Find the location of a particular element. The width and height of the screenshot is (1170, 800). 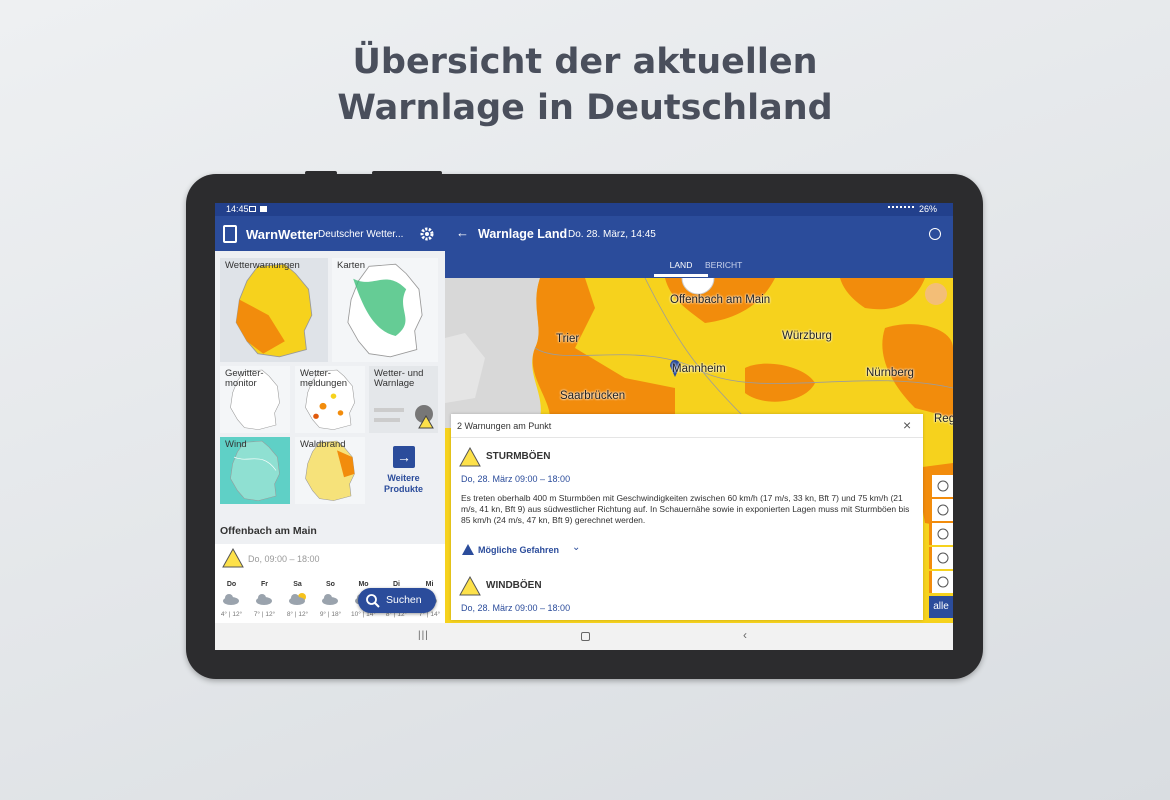

warning-time: Do, 09:00 – 18:00 is located at coordinates (284, 559).